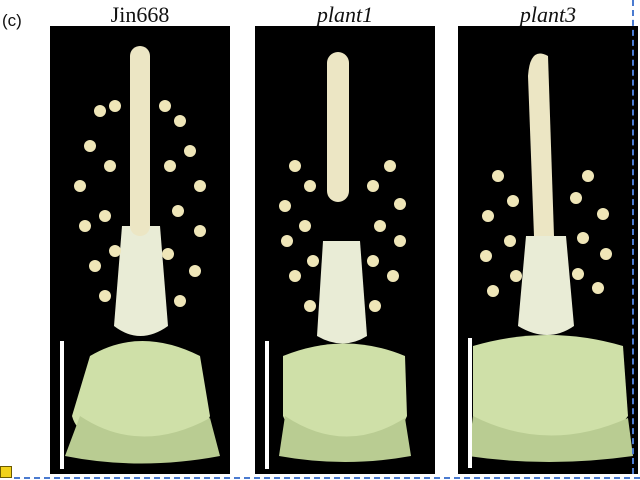 This screenshot has height=480, width=640. Describe the element at coordinates (6, 472) in the screenshot. I see `corner-handle` at that location.